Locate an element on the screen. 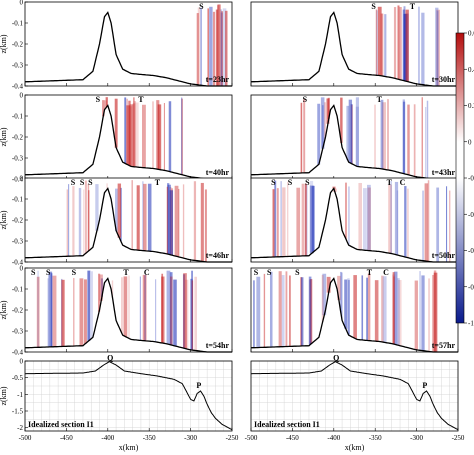 The width and height of the screenshot is (474, 455). wave-label: C is located at coordinates (147, 272).